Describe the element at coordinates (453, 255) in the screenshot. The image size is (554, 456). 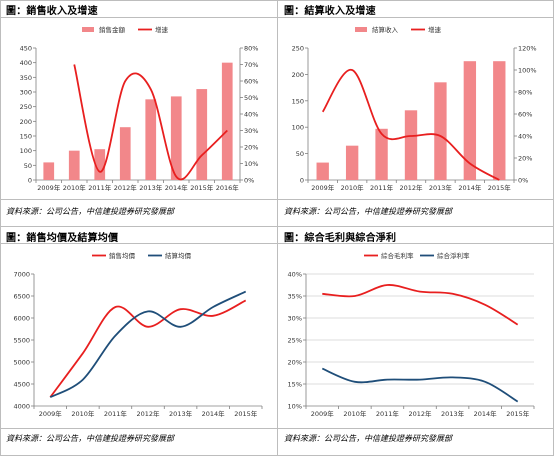
I see `legend-label: 綜合淨利率` at that location.